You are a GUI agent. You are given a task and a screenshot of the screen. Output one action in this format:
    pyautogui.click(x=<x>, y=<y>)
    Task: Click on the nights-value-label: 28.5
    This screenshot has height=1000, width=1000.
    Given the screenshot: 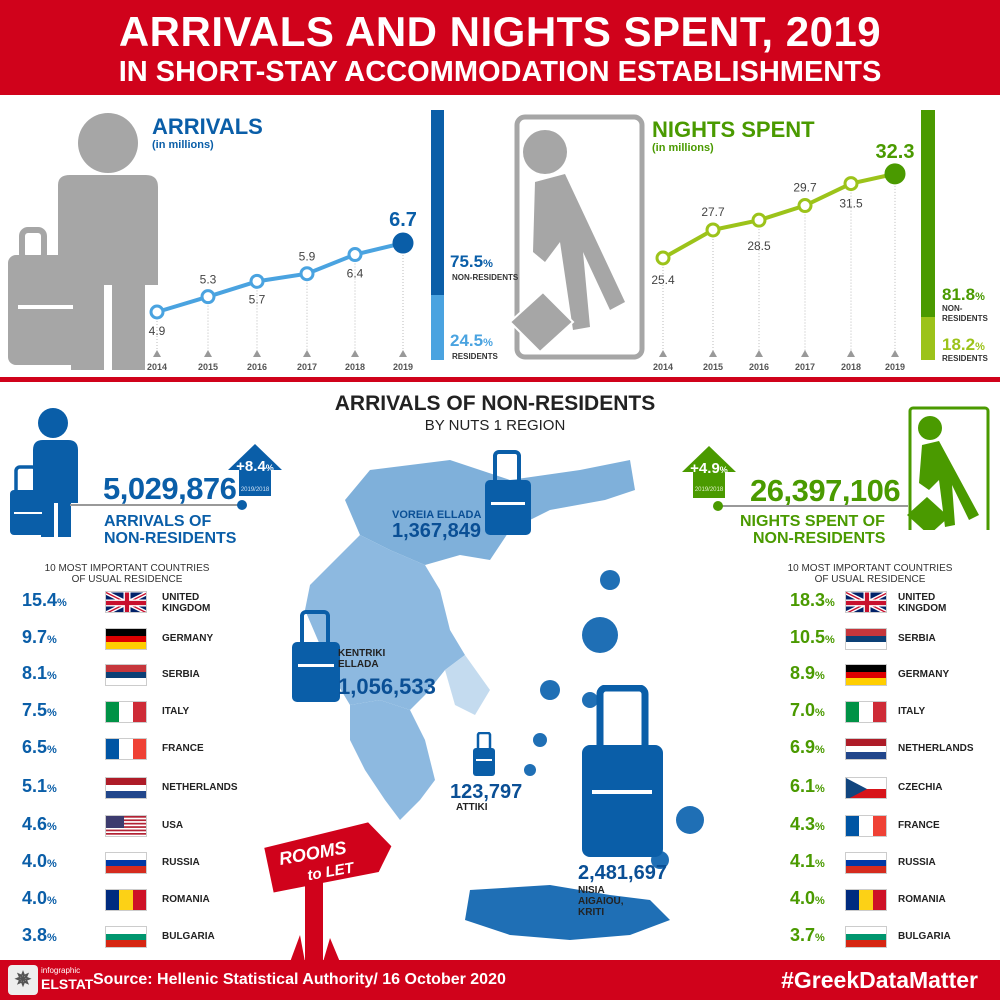 What is the action you would take?
    pyautogui.click(x=759, y=246)
    